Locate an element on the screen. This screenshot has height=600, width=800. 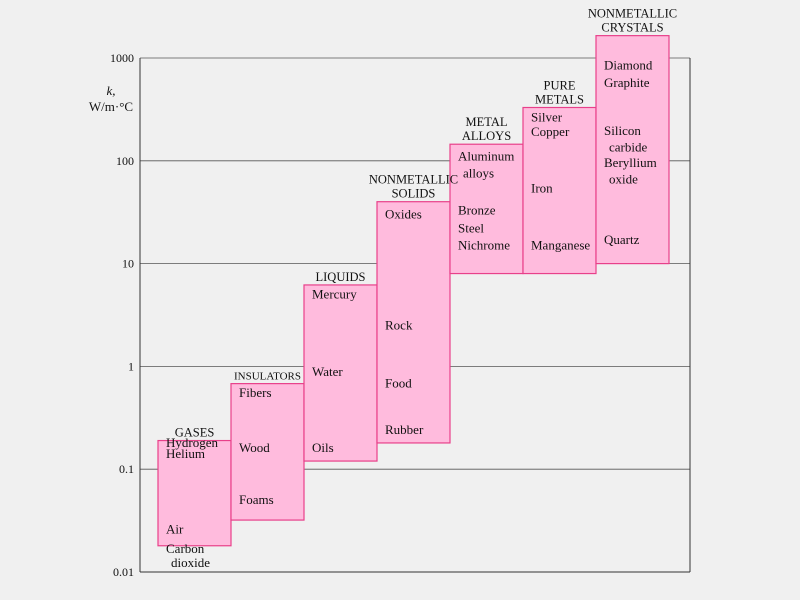
category-label: NONMETALLIC CRYSTALS is located at coordinates (632, 21).